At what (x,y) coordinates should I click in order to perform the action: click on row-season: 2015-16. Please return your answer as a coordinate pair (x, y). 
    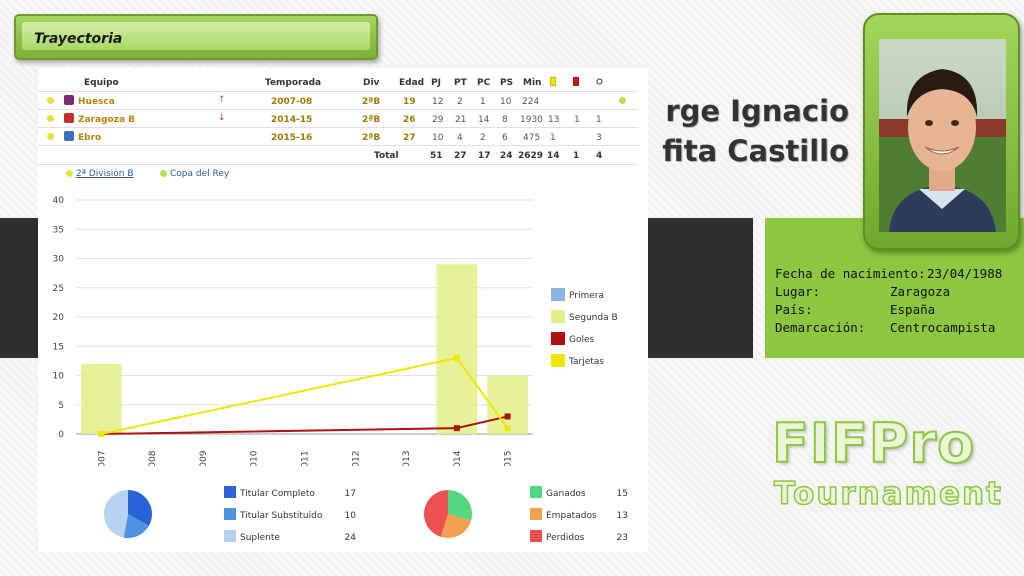
    Looking at the image, I should click on (292, 138).